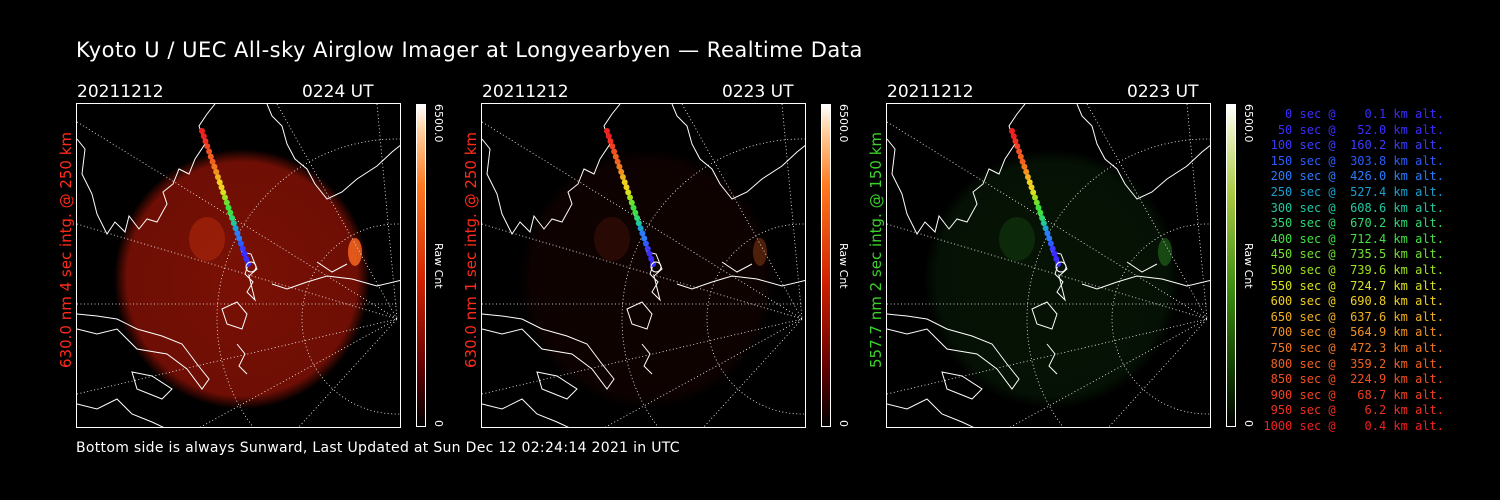  Describe the element at coordinates (1353, 254) in the screenshot. I see `legend-row: 450 sec @ 735.5 km alt.` at that location.